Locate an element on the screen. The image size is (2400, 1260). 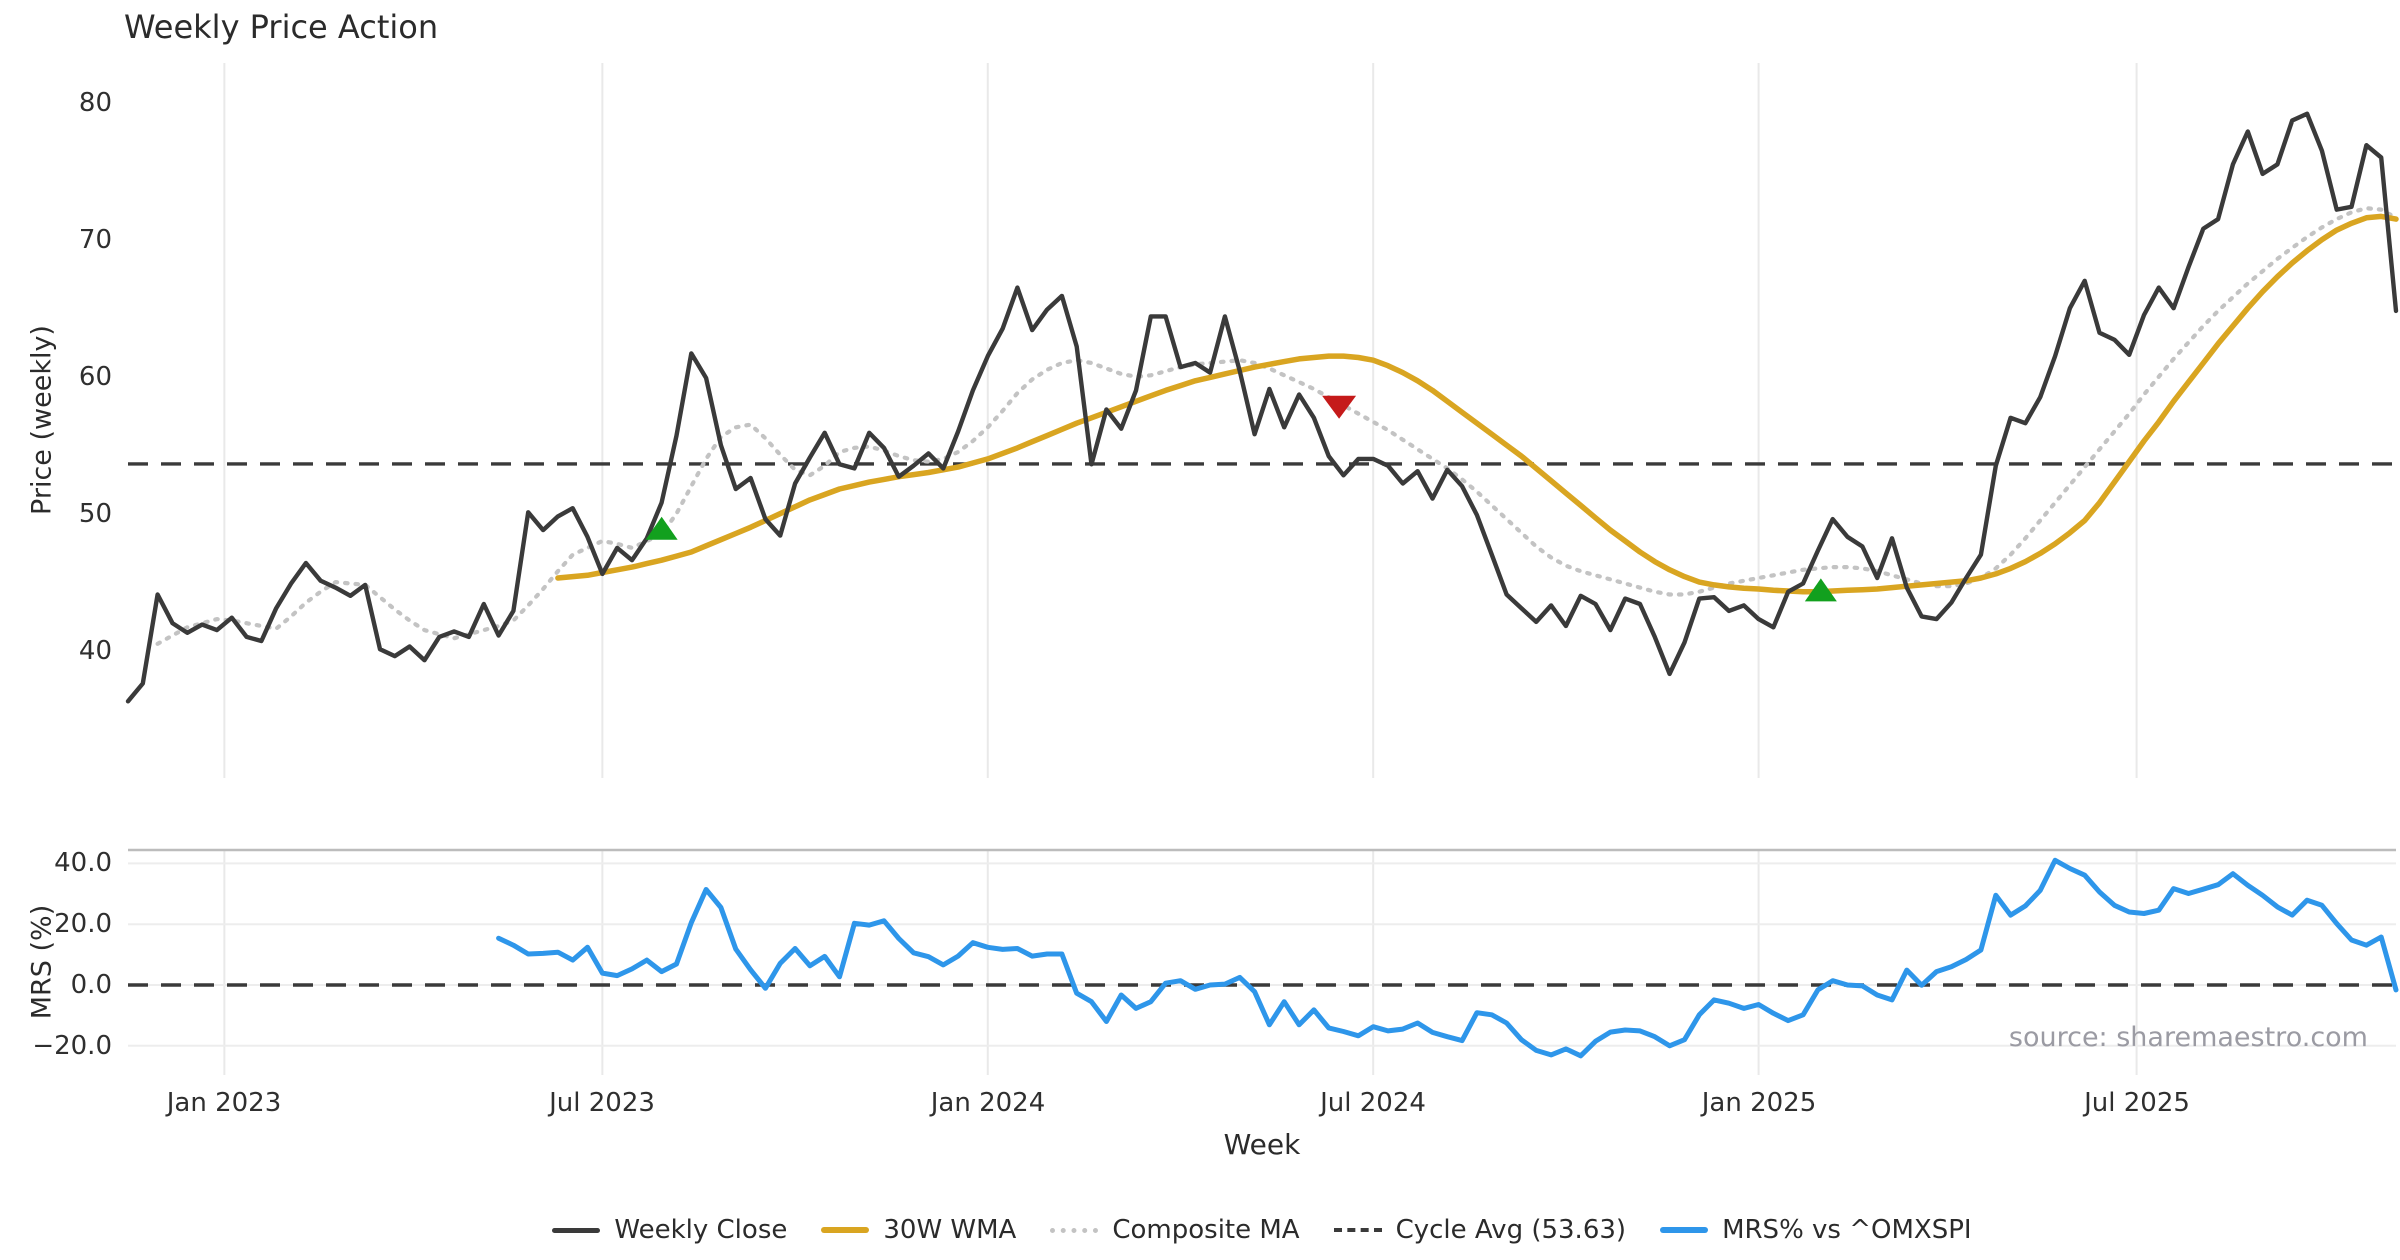
legend-item: Weekly Close is located at coordinates (669, 1230).